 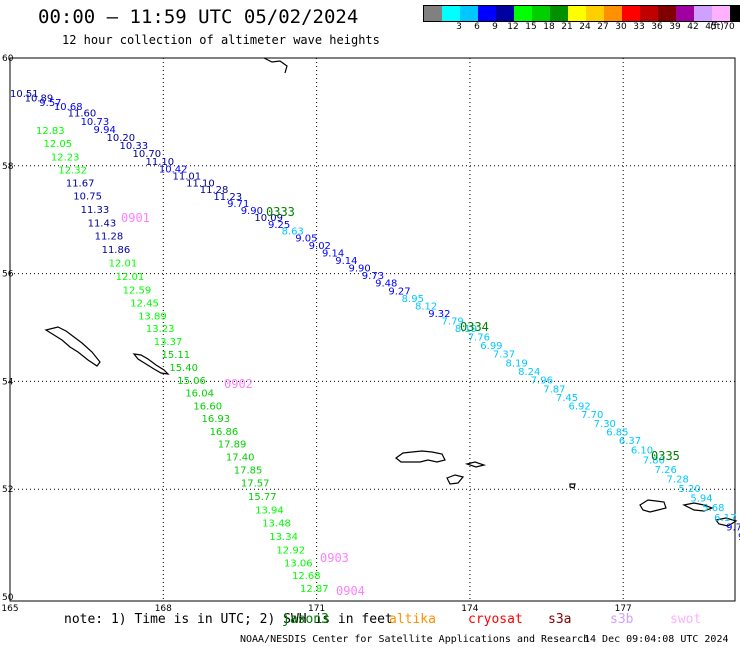 I want to click on wave-height-value-track-a: 8.95, so click(x=413, y=299).